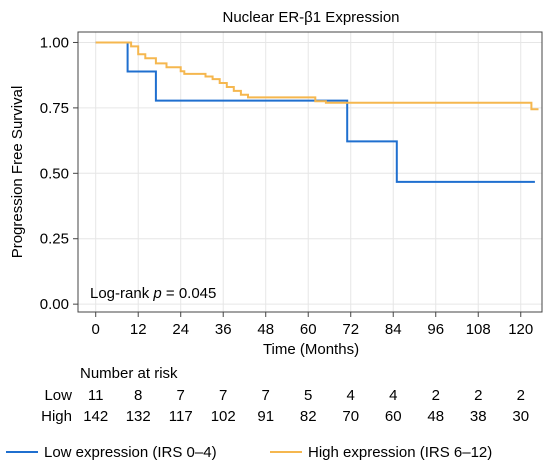 This screenshot has height=465, width=550. I want to click on y-tick-label-1: 0.25, so click(54, 239).